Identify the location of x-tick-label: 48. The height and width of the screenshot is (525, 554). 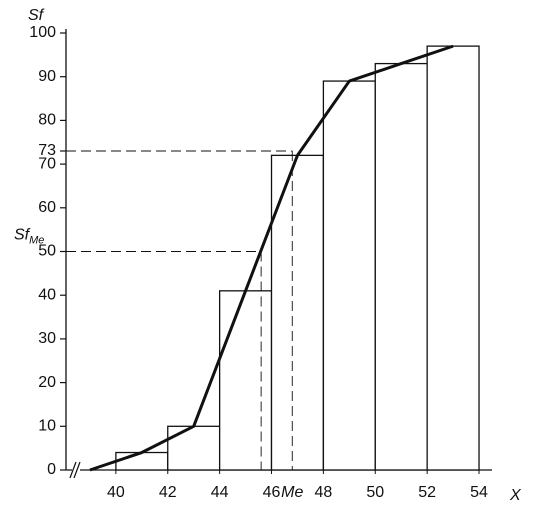
(323, 492).